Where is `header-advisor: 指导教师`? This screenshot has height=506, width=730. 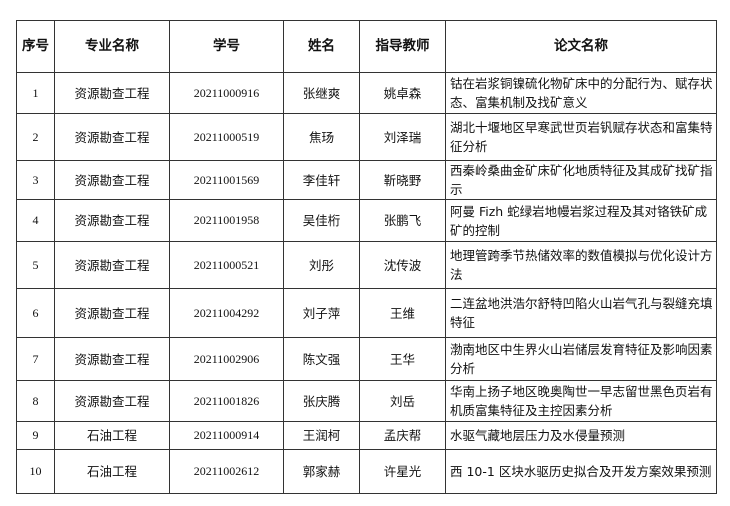 header-advisor: 指导教师 is located at coordinates (402, 46).